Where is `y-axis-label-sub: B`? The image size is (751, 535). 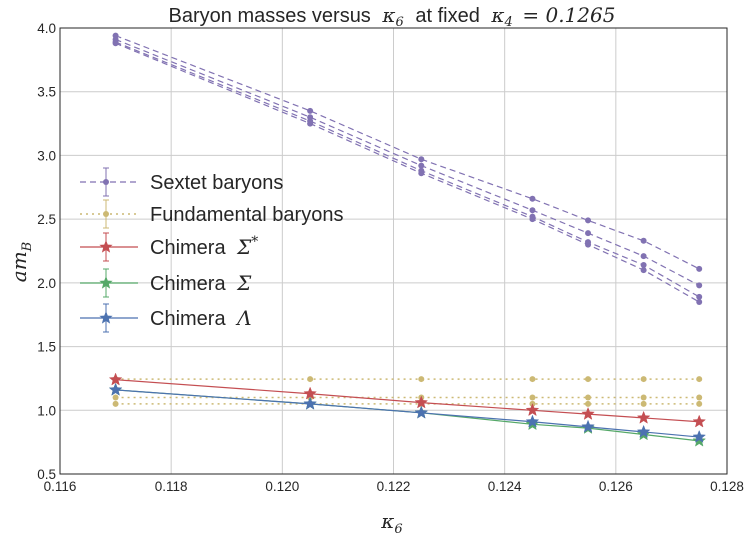
y-axis-label-sub: B is located at coordinates (27, 247).